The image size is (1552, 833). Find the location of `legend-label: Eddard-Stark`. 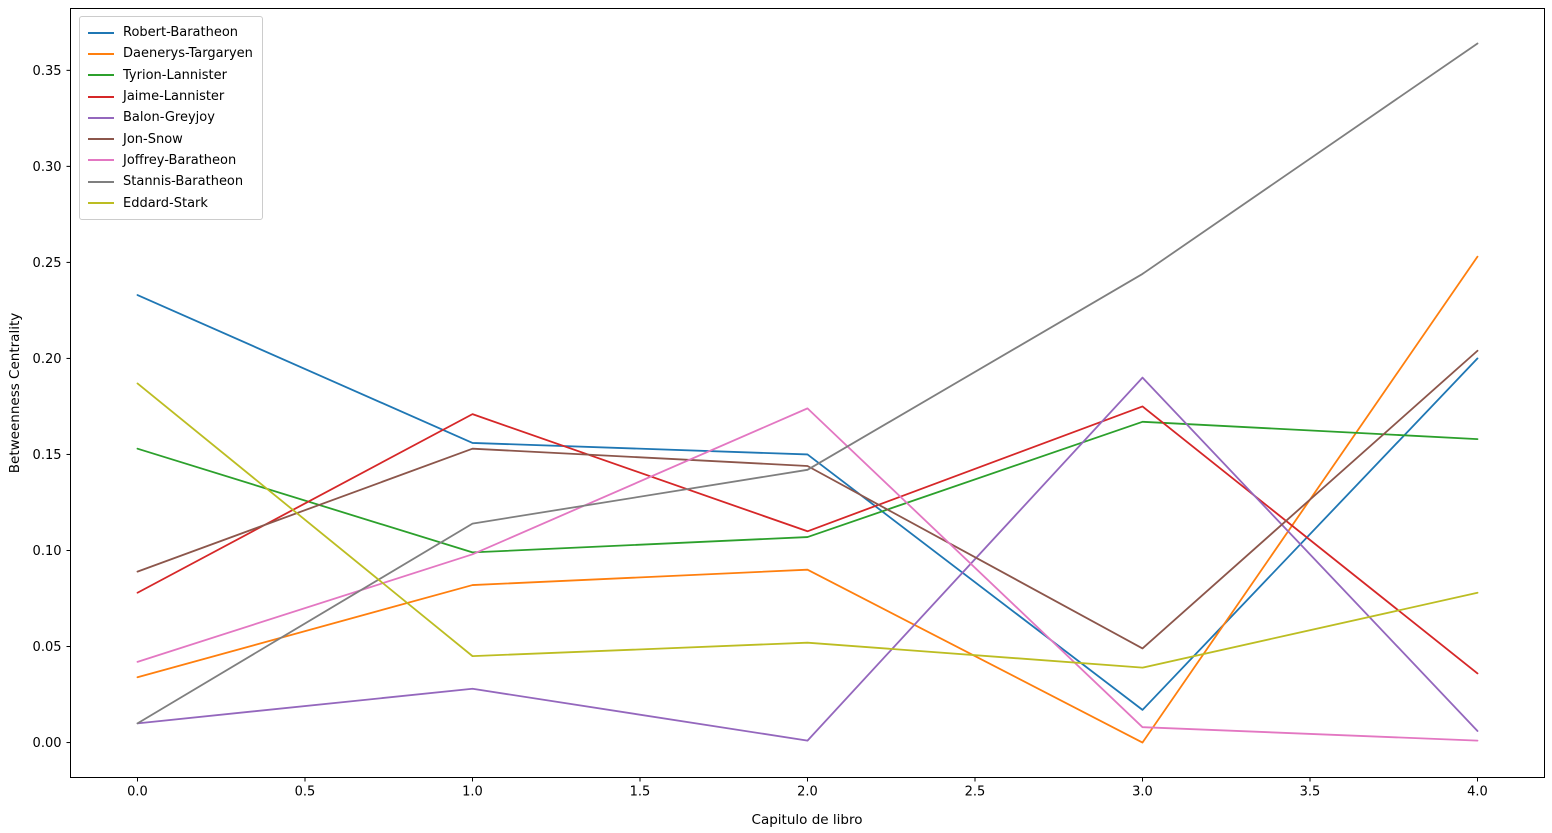

legend-label: Eddard-Stark is located at coordinates (165, 203).